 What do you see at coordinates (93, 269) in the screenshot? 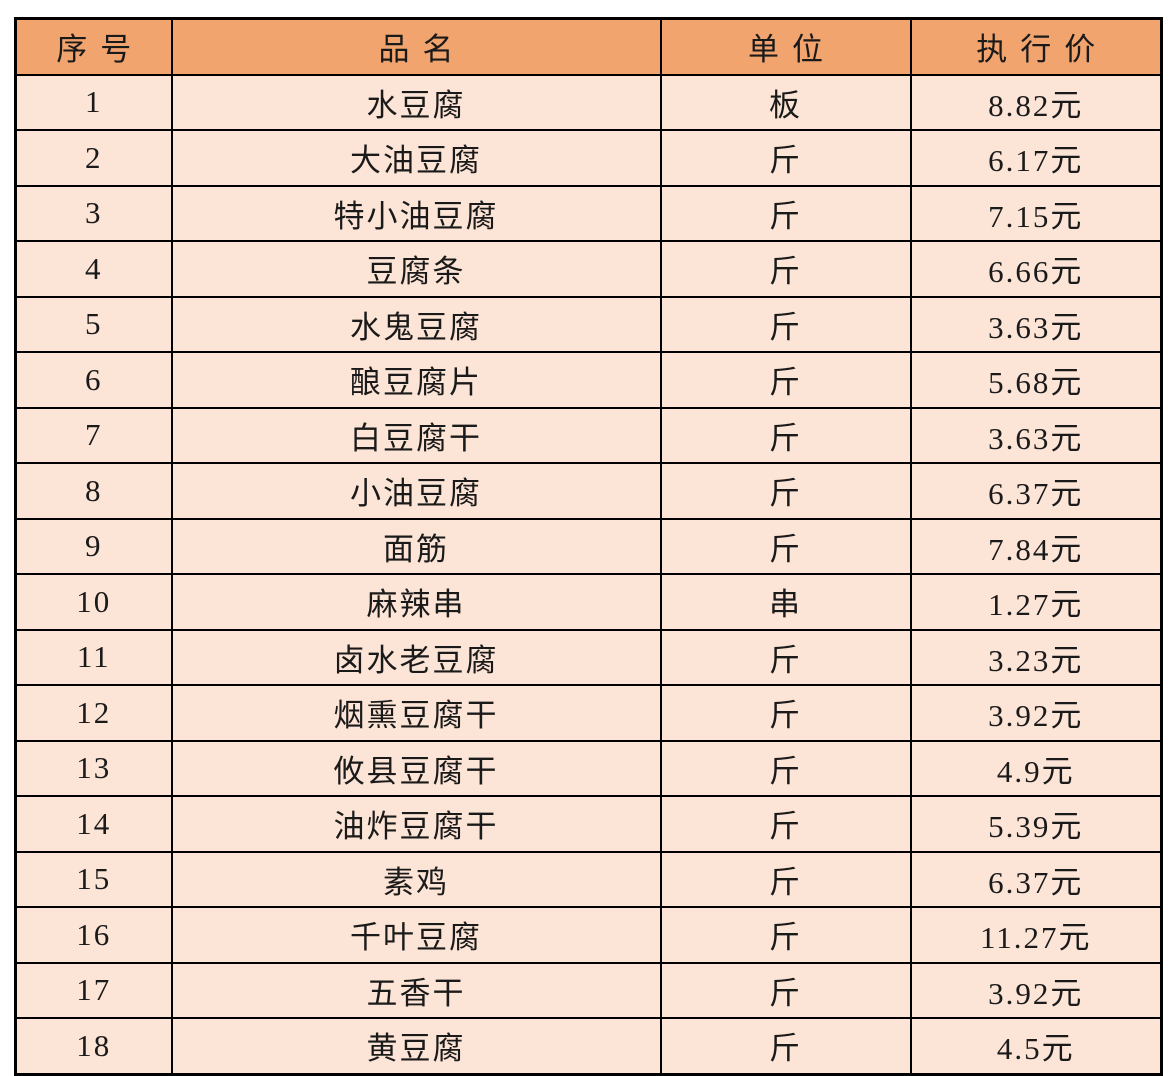
I see `cell-index: 4` at bounding box center [93, 269].